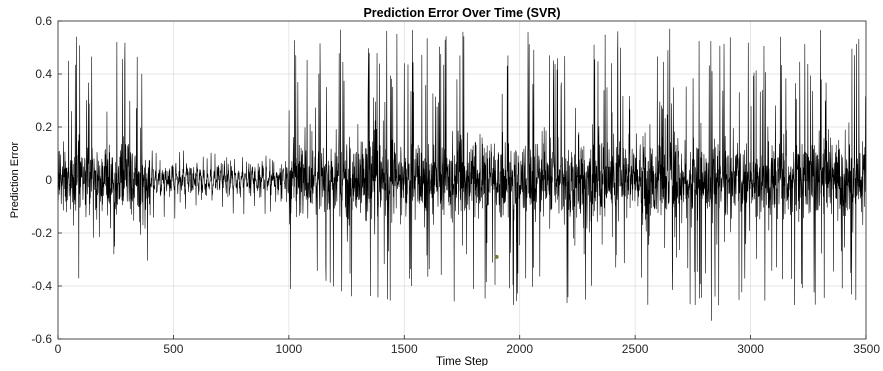 The width and height of the screenshot is (883, 371). Describe the element at coordinates (43, 74) in the screenshot. I see `y-tick-label: 0.4` at that location.